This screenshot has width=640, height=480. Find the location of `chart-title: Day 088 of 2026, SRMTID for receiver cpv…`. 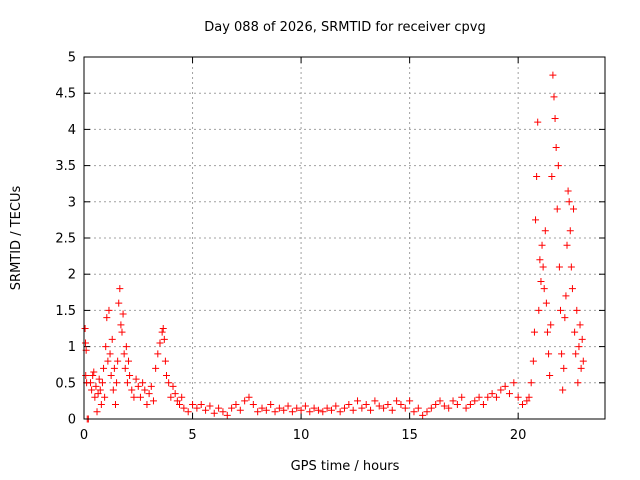

chart-title: Day 088 of 2026, SRMTID for receiver cpv… is located at coordinates (345, 27).